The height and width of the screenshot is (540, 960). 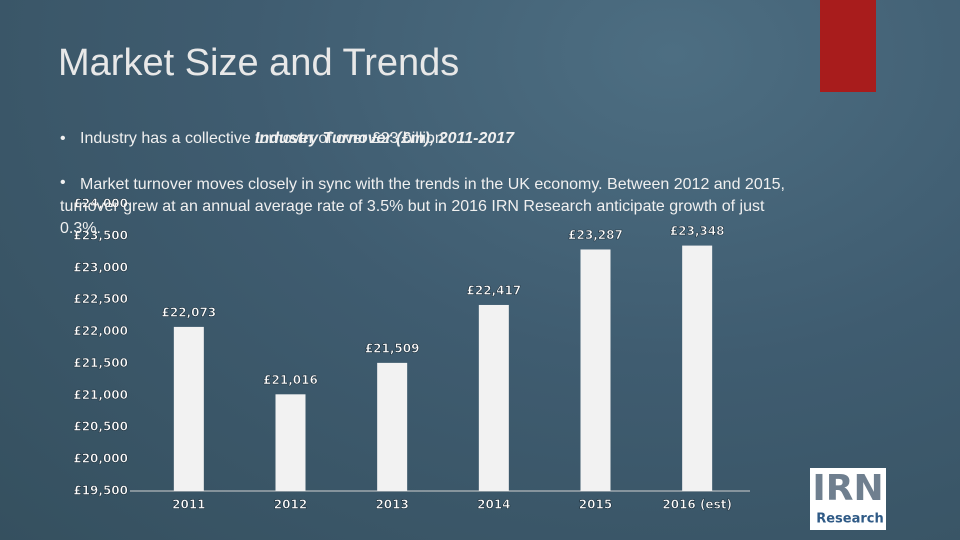 What do you see at coordinates (595, 505) in the screenshot?
I see `x-tick-label: 2015` at bounding box center [595, 505].